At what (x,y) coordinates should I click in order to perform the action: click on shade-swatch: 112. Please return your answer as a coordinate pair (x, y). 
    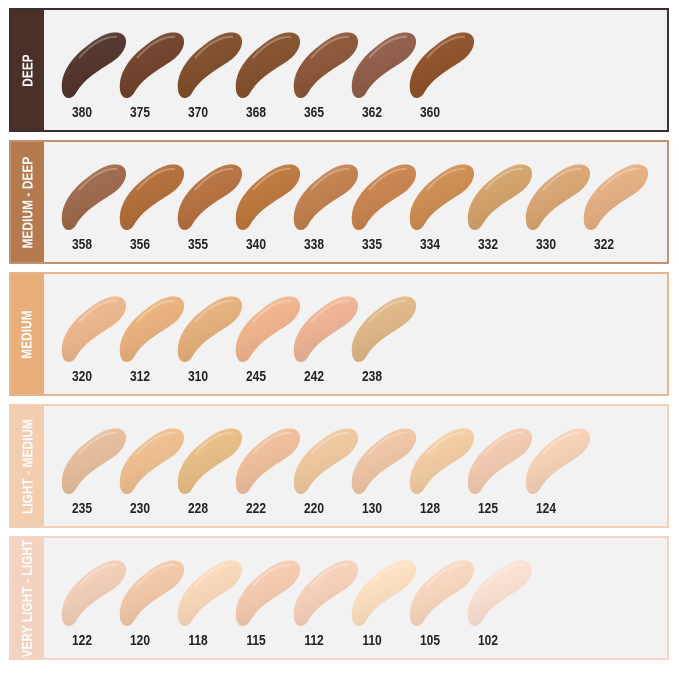
    Looking at the image, I should click on (326, 606).